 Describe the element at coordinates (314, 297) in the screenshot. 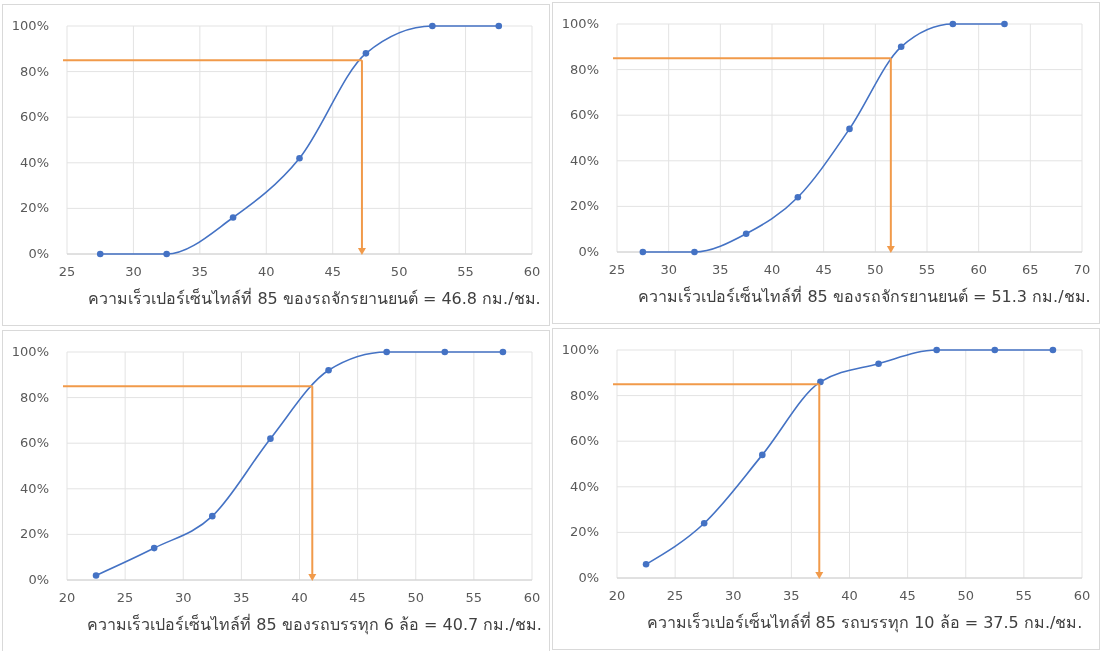

I see `x-axis-title: ความเร็วเปอร์เซ็นไทล์ที่ 85 ของรถจักรยานยนต์ = 46.8 กม./ชม.` at that location.